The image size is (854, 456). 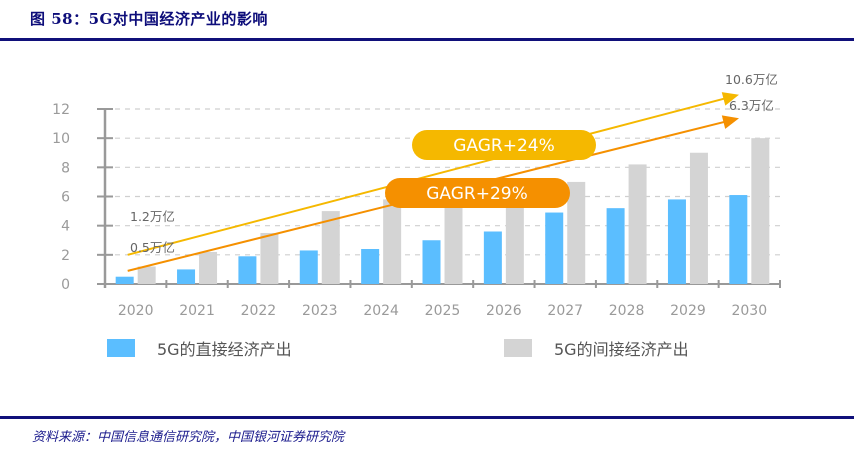 What do you see at coordinates (152, 247) in the screenshot?
I see `direct-start-label: 0.5万亿` at bounding box center [152, 247].